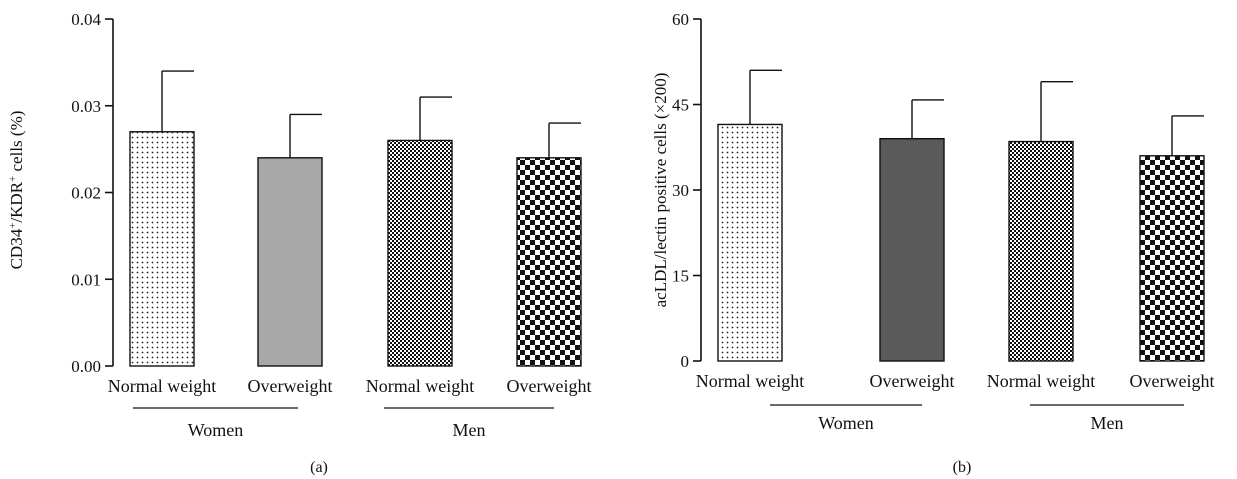 The image size is (1237, 479). I want to click on panel-b-group-label: Men, so click(1107, 423).